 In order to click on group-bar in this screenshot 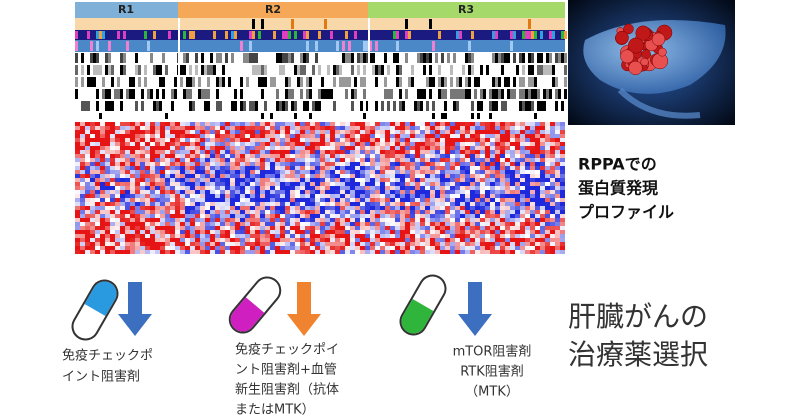, I will do `click(466, 10)`.